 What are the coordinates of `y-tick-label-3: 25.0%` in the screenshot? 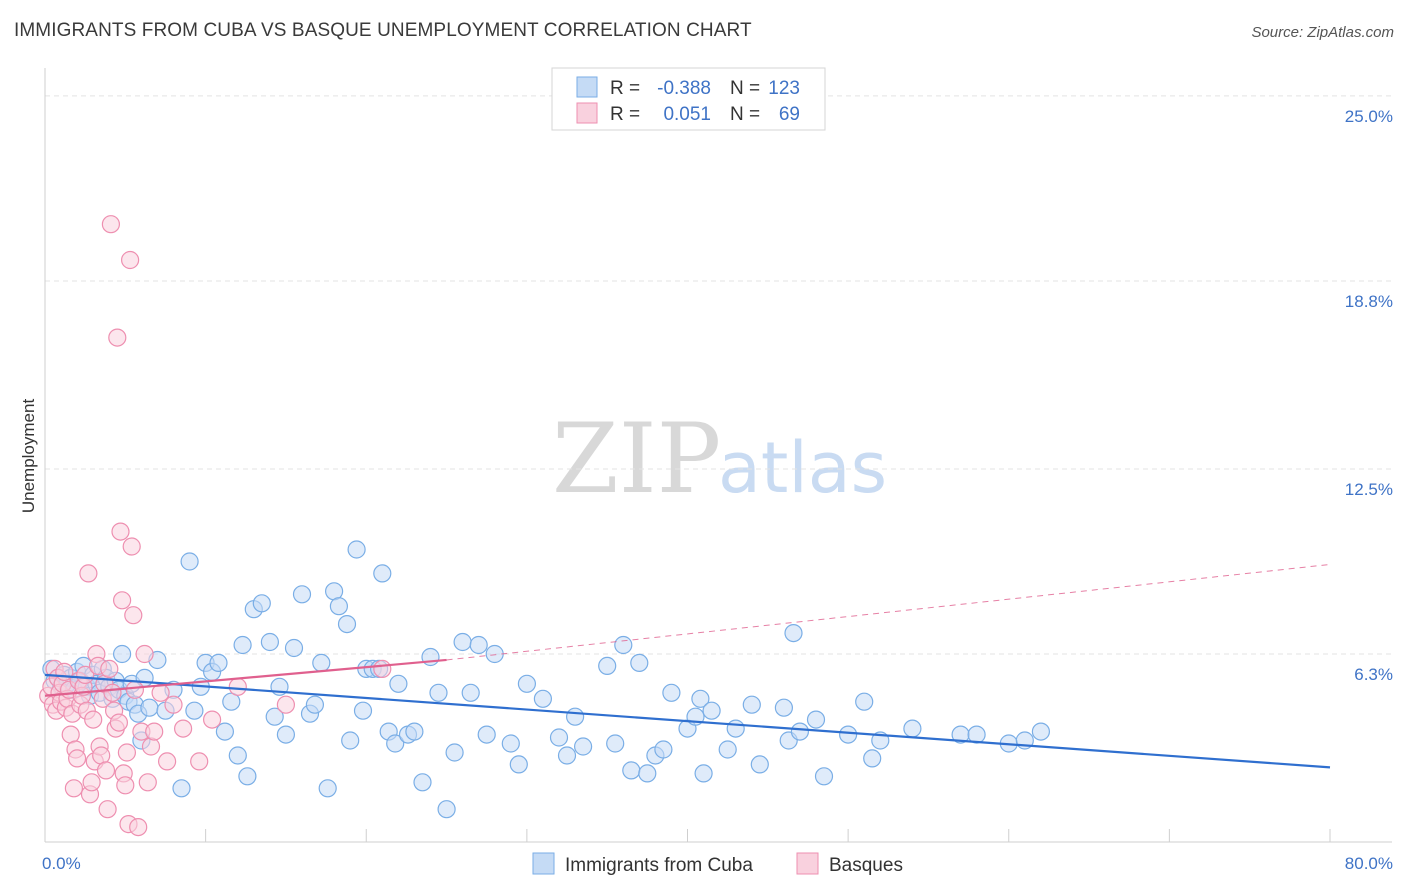 It's located at (1369, 116).